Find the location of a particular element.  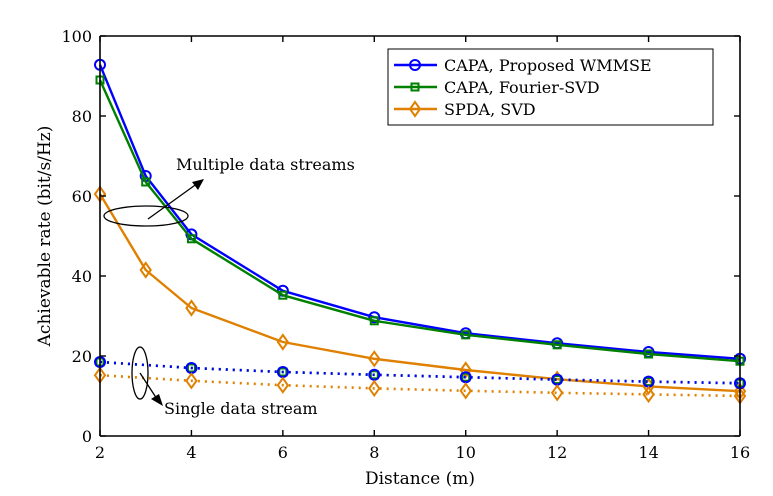

y-tick-label: 0 is located at coordinates (87, 436).